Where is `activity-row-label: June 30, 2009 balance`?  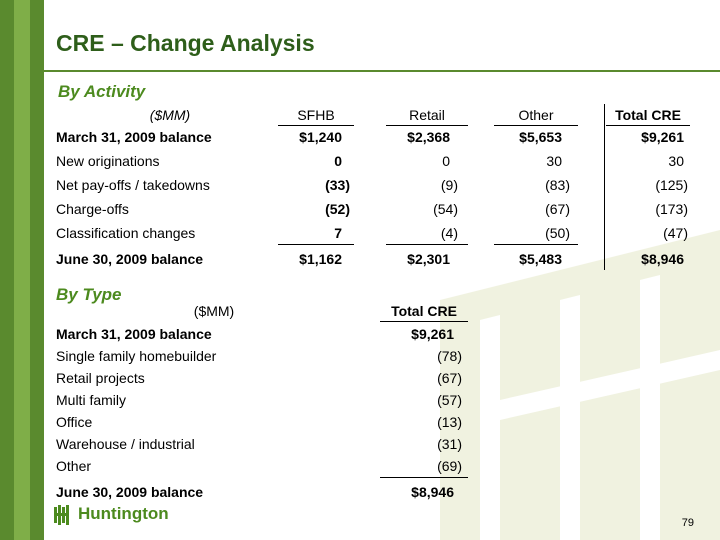
activity-row-label: June 30, 2009 balance is located at coordinates (130, 259).